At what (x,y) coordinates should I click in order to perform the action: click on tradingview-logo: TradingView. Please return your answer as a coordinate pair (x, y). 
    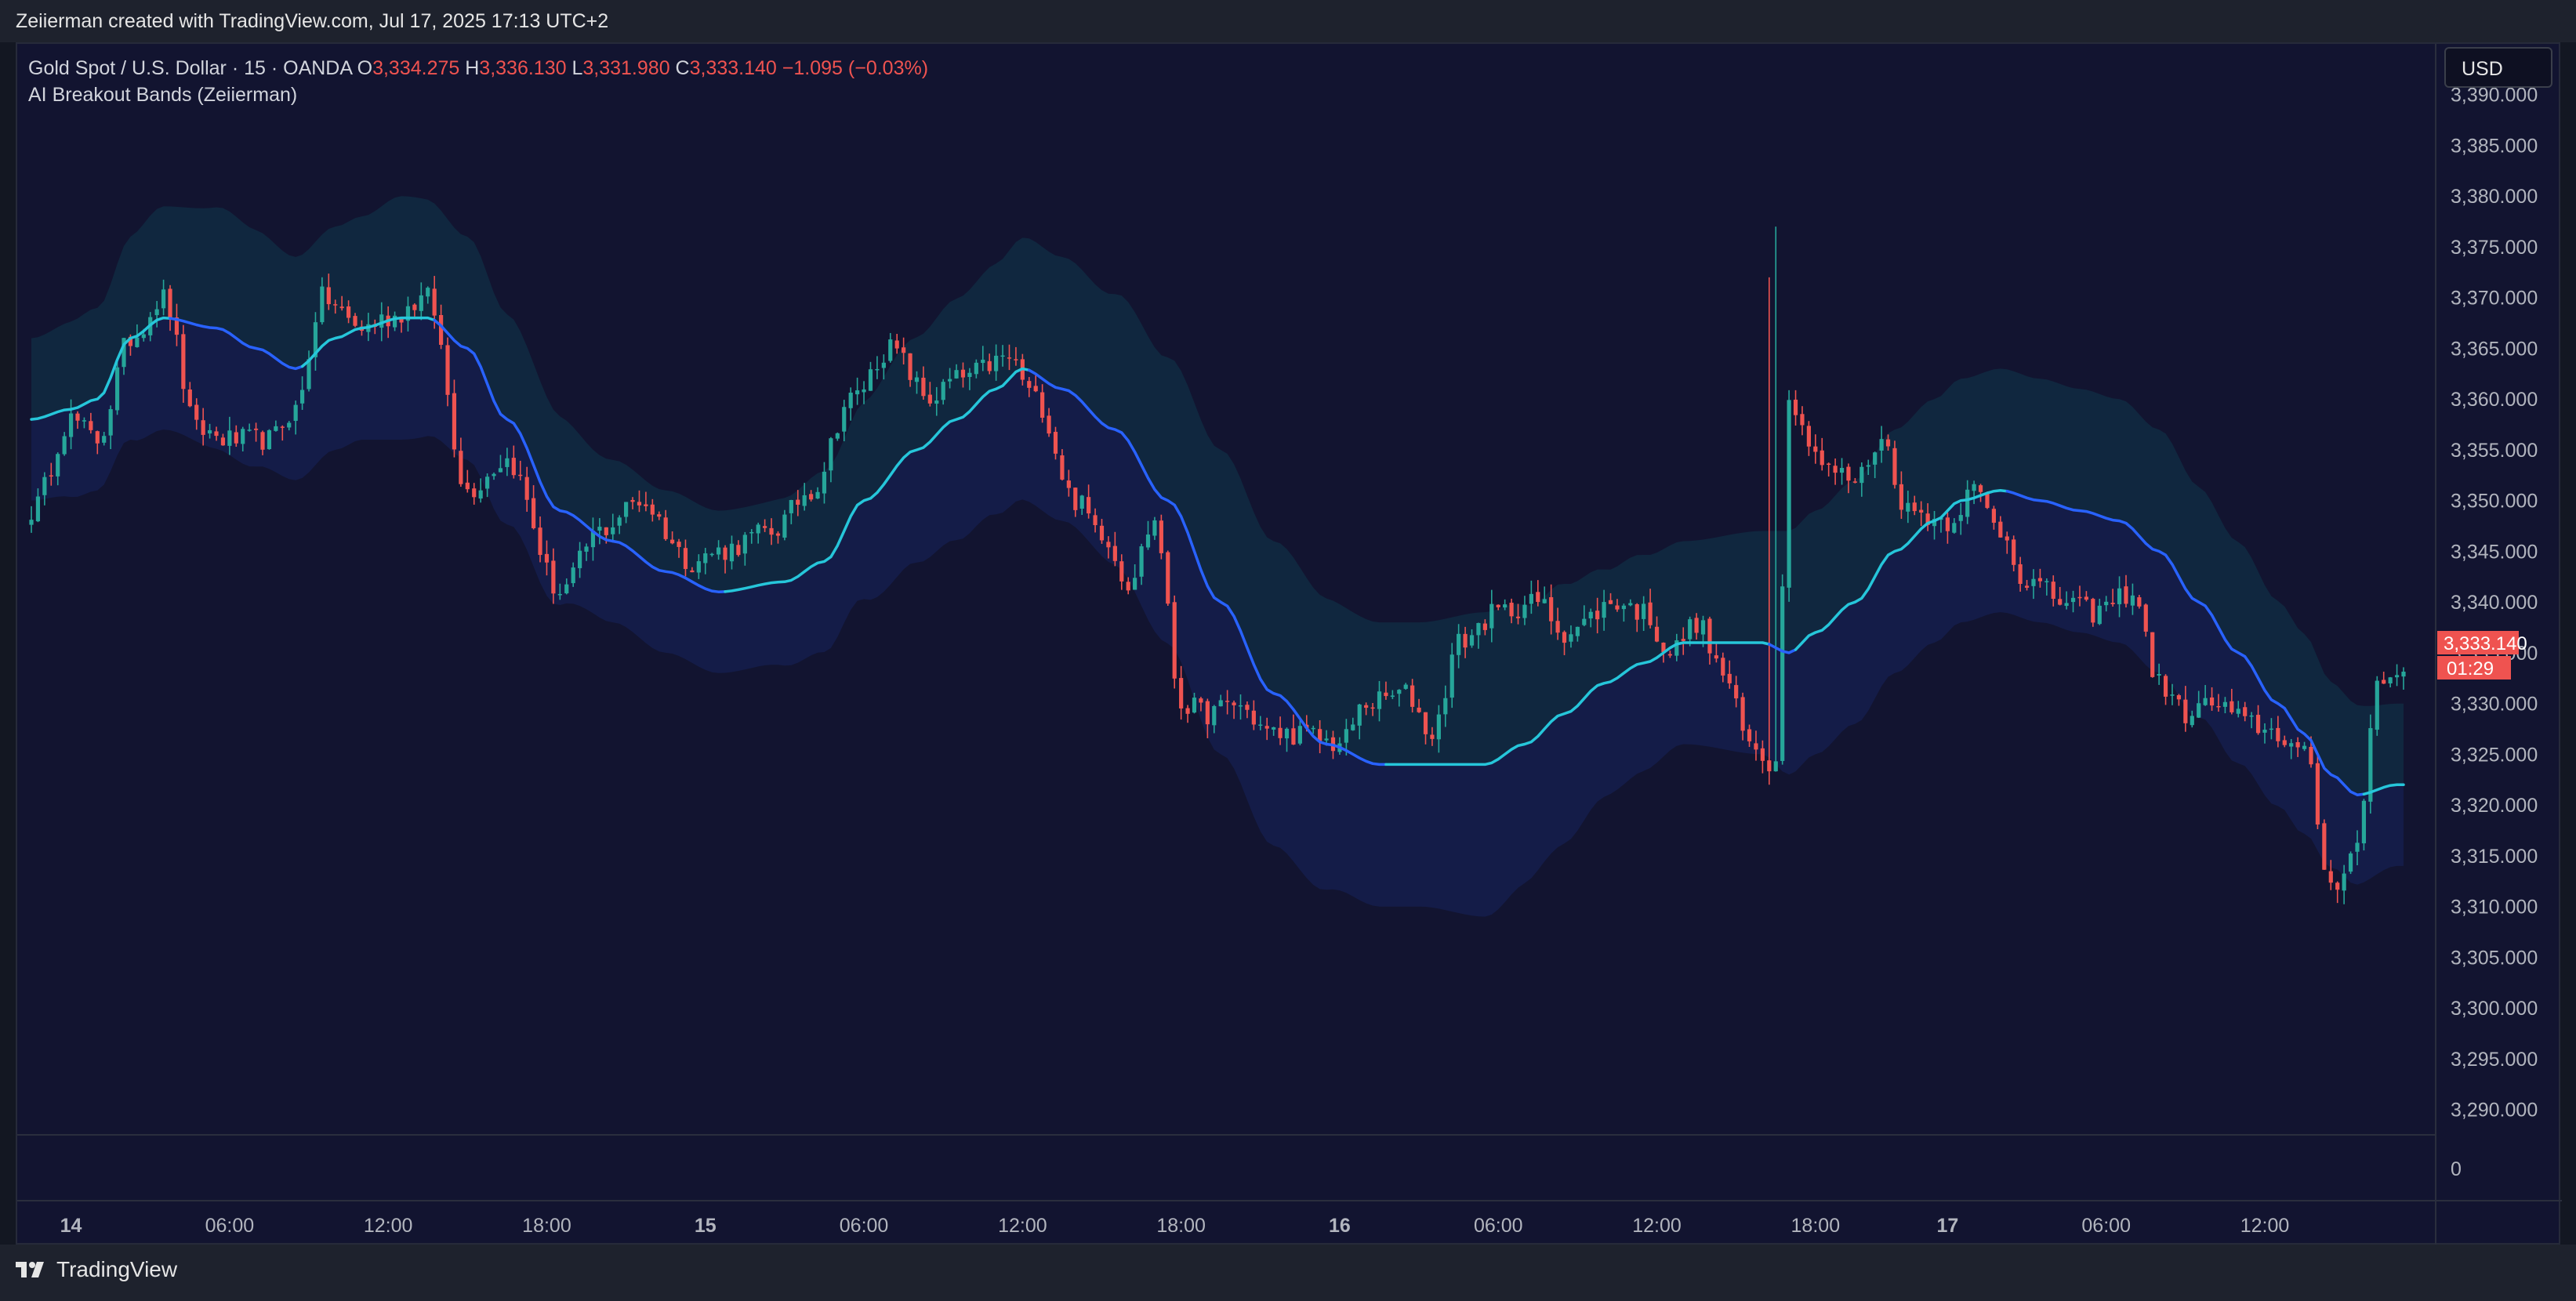
    Looking at the image, I should click on (96, 1269).